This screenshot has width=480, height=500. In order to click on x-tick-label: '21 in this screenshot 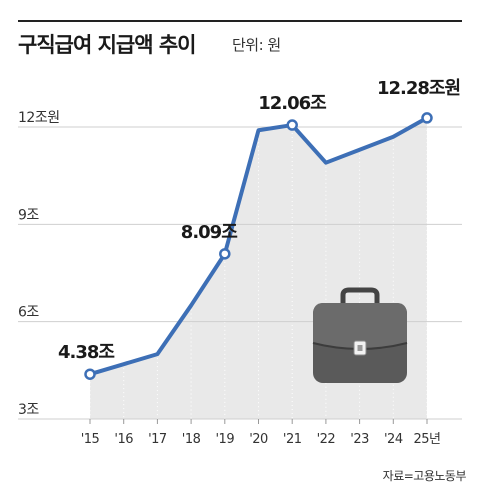, I will do `click(292, 439)`.